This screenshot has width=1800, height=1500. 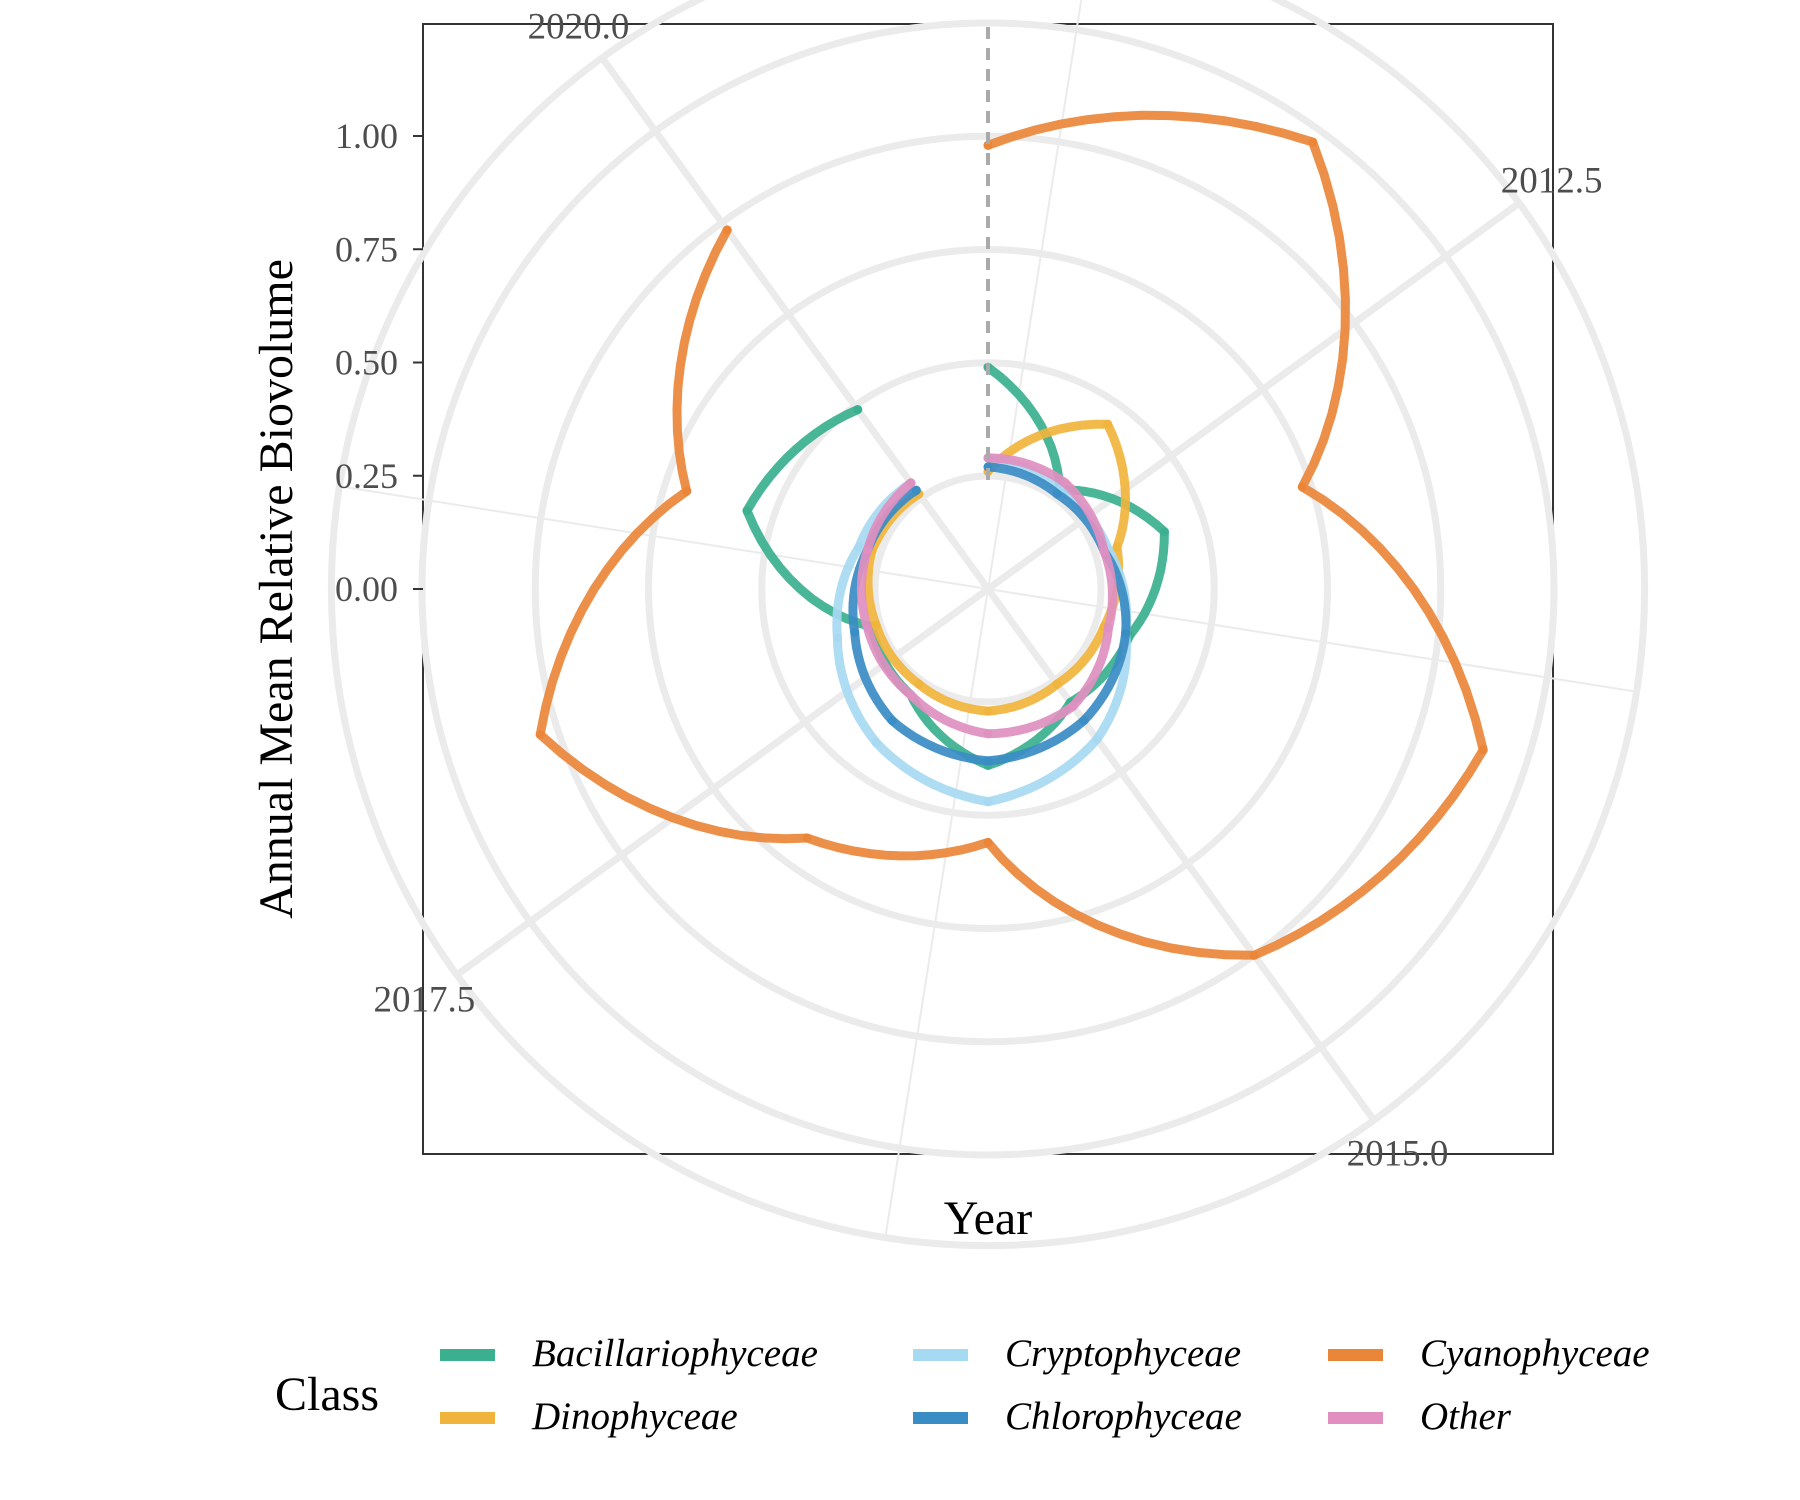 I want to click on legend-item: Cryptophyceae, so click(x=1077, y=1353).